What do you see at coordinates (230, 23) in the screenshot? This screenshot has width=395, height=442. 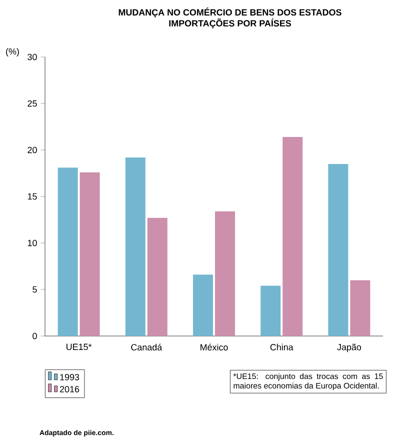 I see `chart-subtitle: IMPORTAÇÕES POR PAÍSES` at bounding box center [230, 23].